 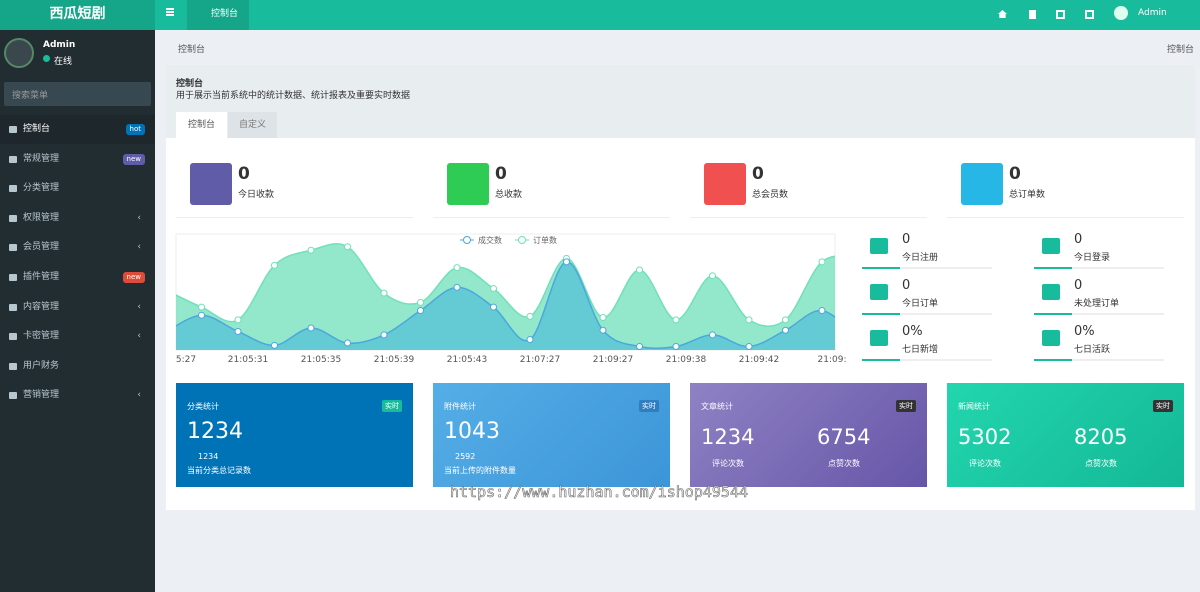 I want to click on panel-title: 控制台, so click(x=190, y=84).